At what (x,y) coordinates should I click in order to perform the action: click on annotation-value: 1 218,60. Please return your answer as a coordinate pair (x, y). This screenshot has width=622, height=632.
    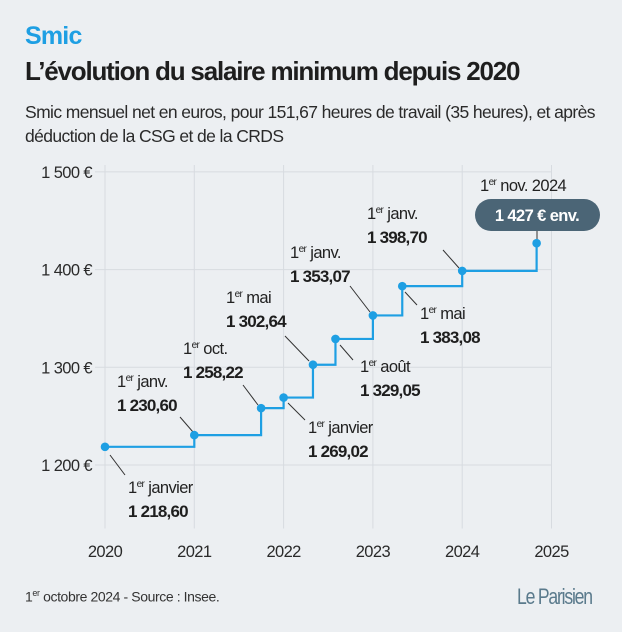
    Looking at the image, I should click on (158, 511).